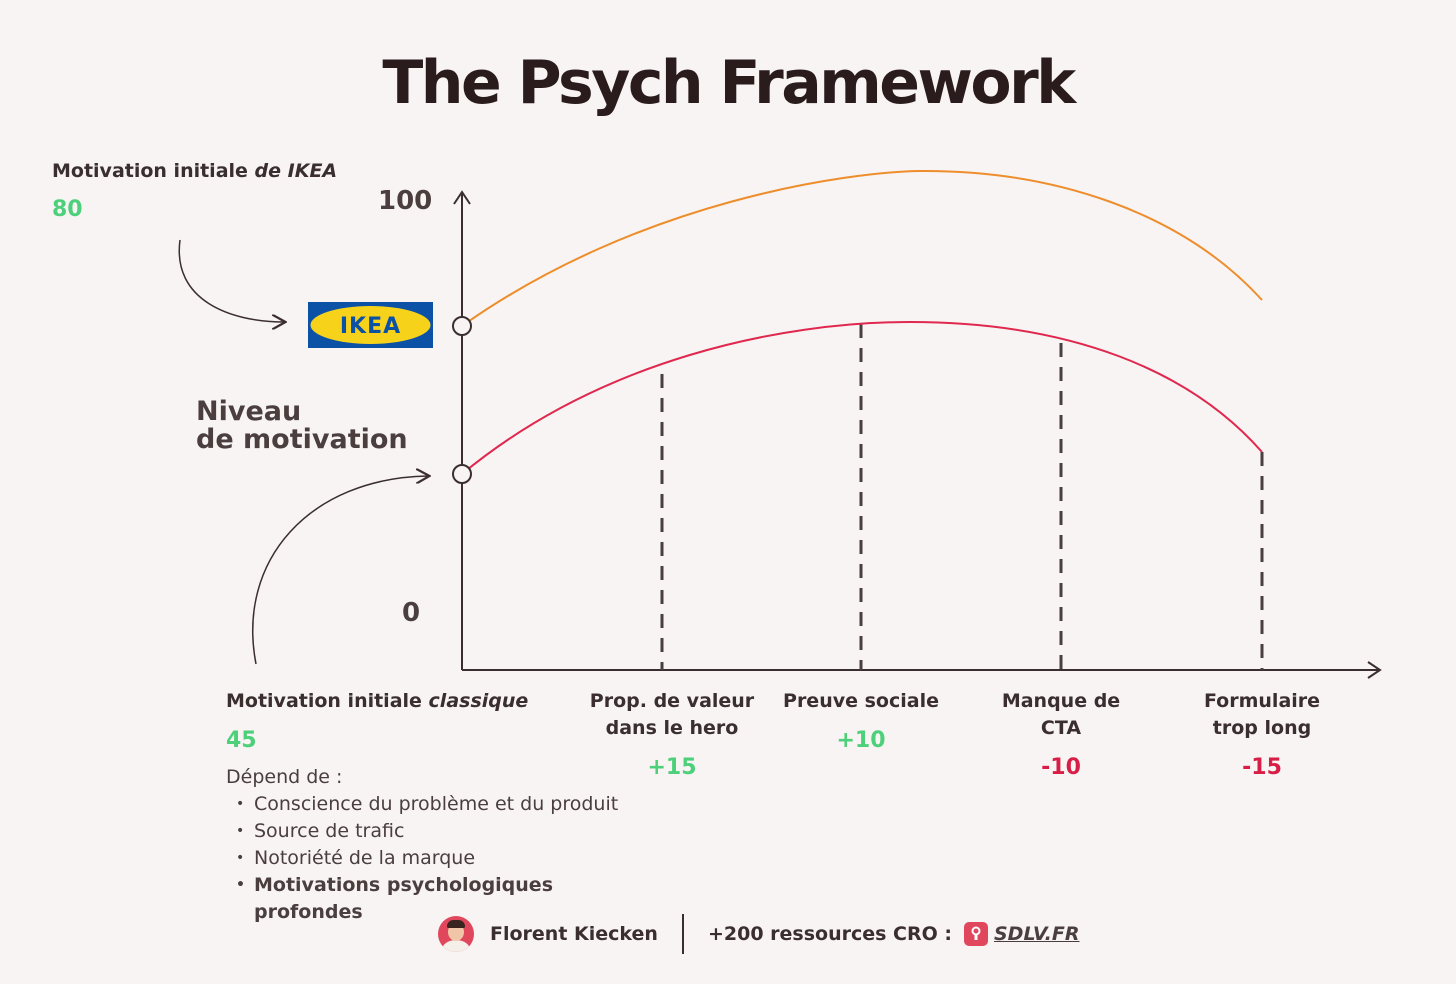 The image size is (1456, 984). What do you see at coordinates (672, 728) in the screenshot?
I see `step-line2: dans le hero` at bounding box center [672, 728].